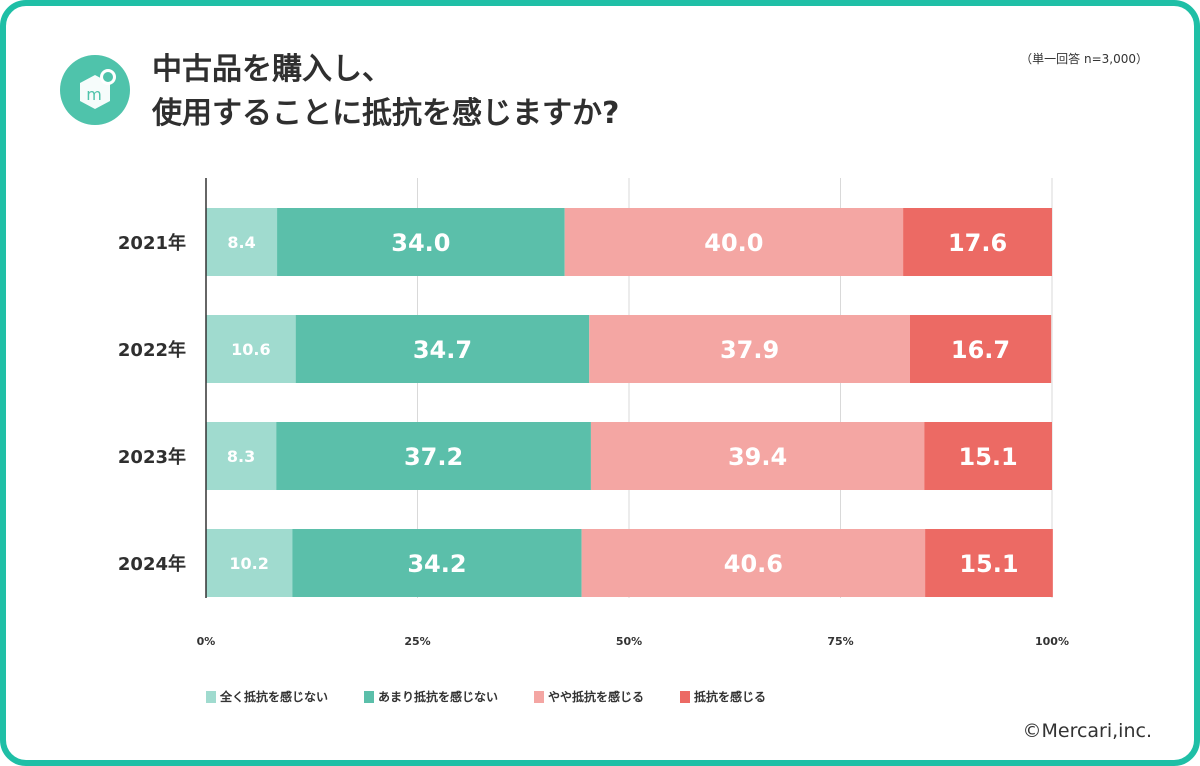 Image resolution: width=1200 pixels, height=766 pixels. I want to click on title-line-2: 使用することに抵抗を感じますか?, so click(386, 113).